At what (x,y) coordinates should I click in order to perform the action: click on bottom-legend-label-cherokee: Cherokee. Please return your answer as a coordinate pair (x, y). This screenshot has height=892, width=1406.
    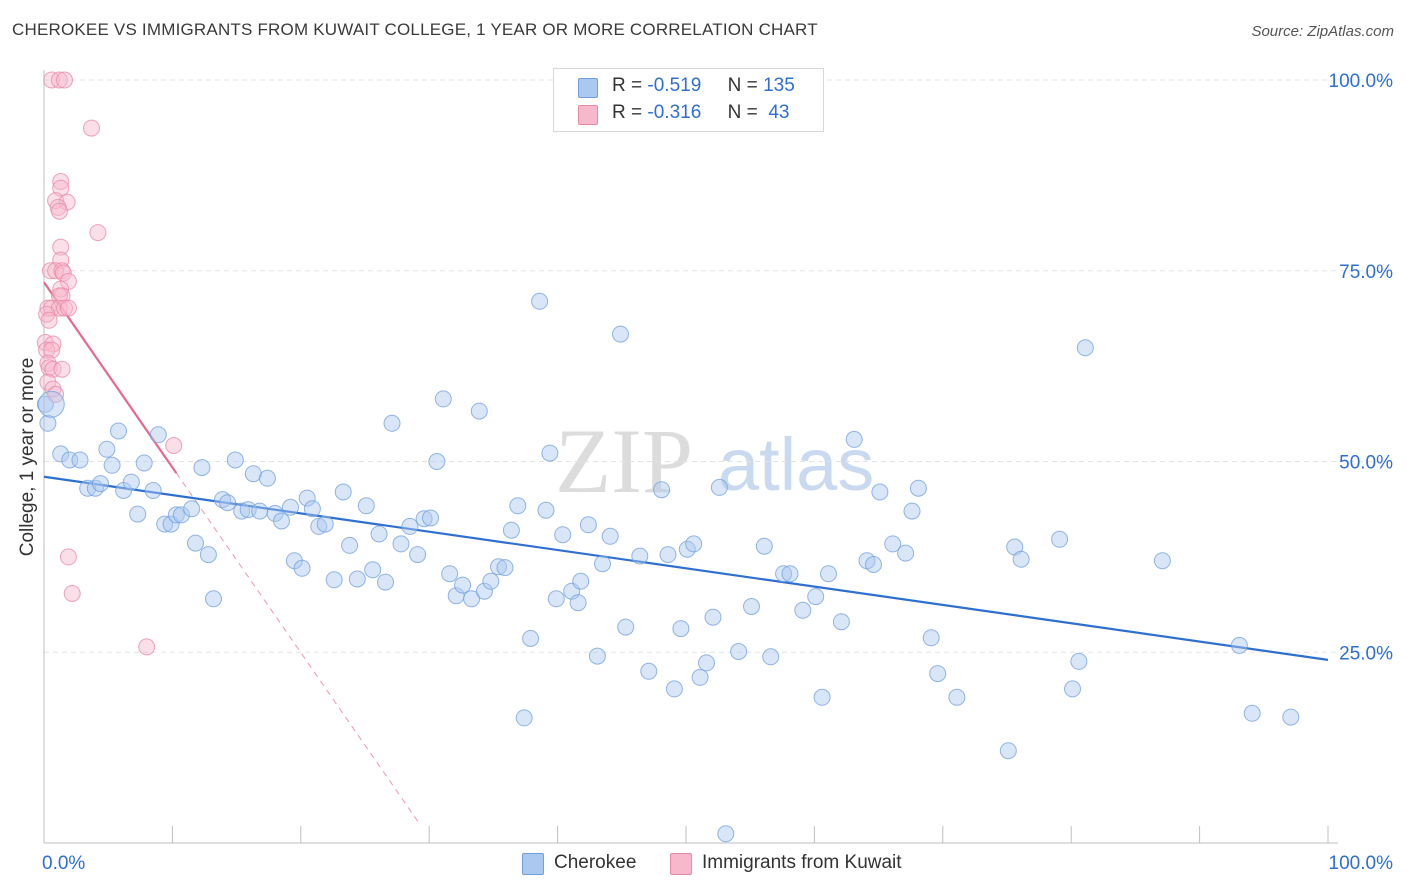
    Looking at the image, I should click on (595, 862).